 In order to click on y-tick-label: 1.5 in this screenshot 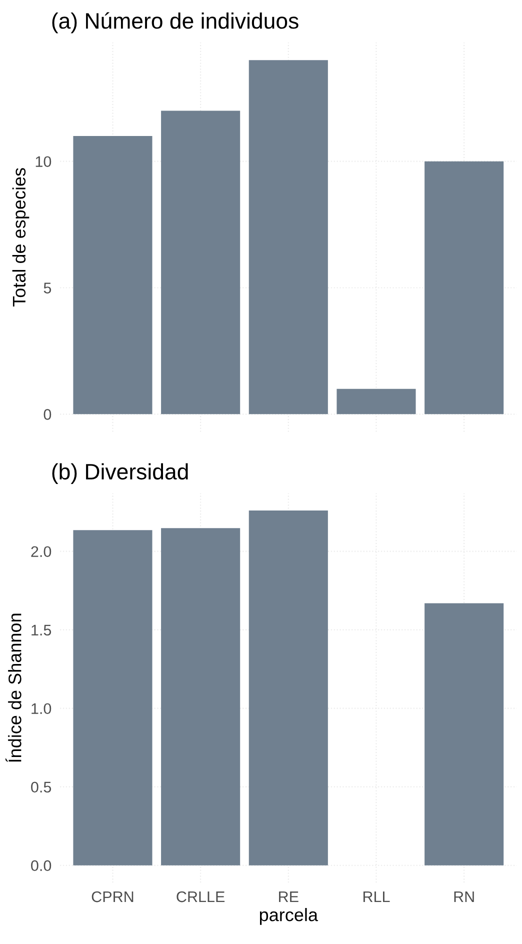, I will do `click(42, 630)`.